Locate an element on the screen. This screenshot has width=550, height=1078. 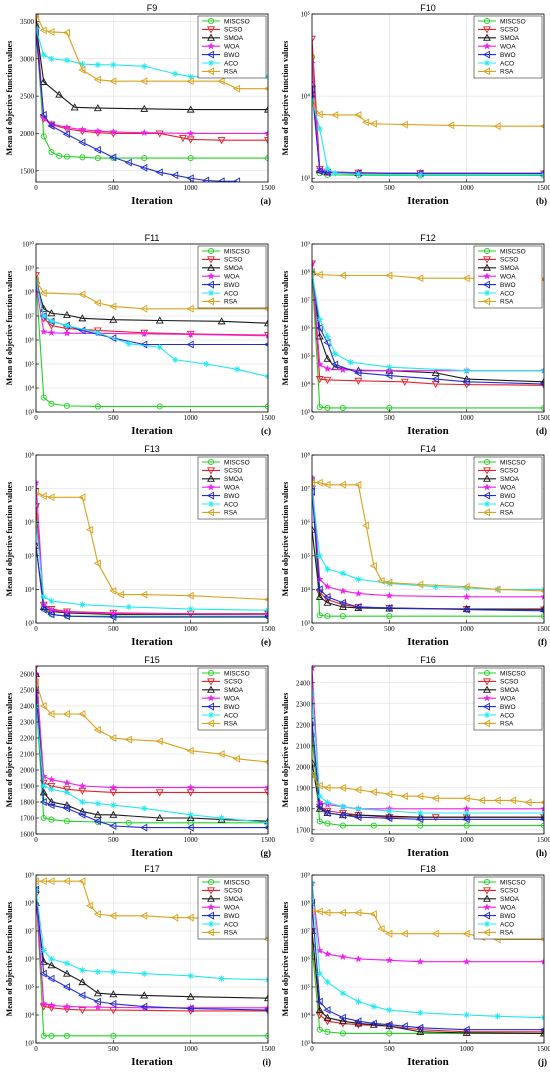
y-tick-label: 10⁶ is located at coordinates (30, 960).